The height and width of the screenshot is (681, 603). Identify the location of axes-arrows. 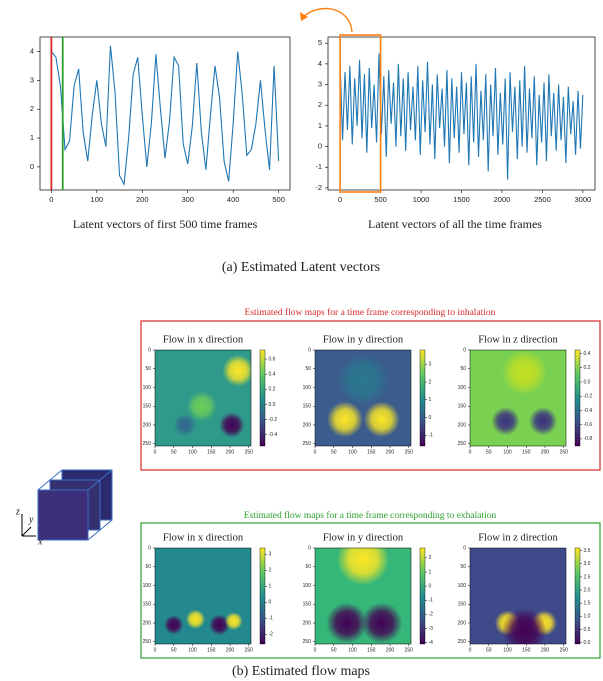
(28, 525).